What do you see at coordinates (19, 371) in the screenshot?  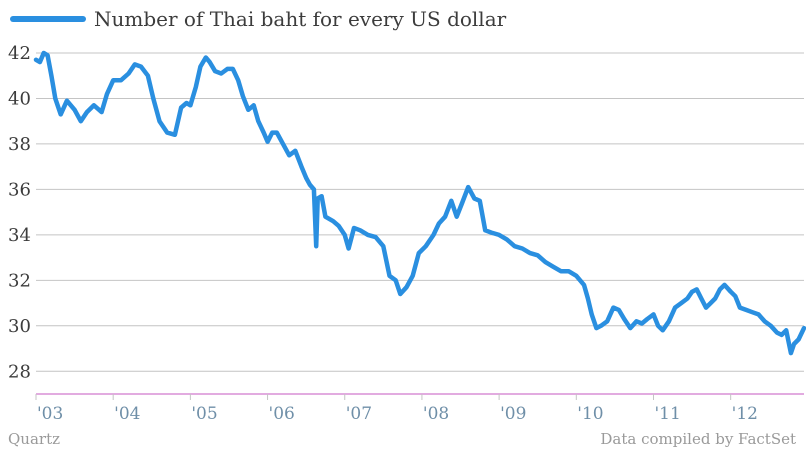 I see `y-tick-label: 28` at bounding box center [19, 371].